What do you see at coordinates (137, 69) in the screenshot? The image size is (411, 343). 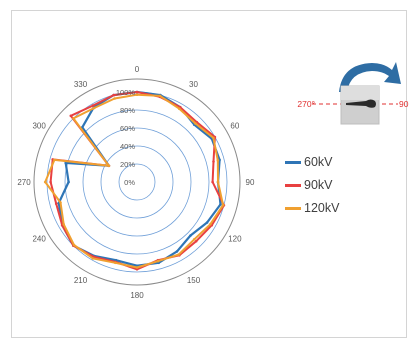 I see `angular-tick-label: 0` at bounding box center [137, 69].